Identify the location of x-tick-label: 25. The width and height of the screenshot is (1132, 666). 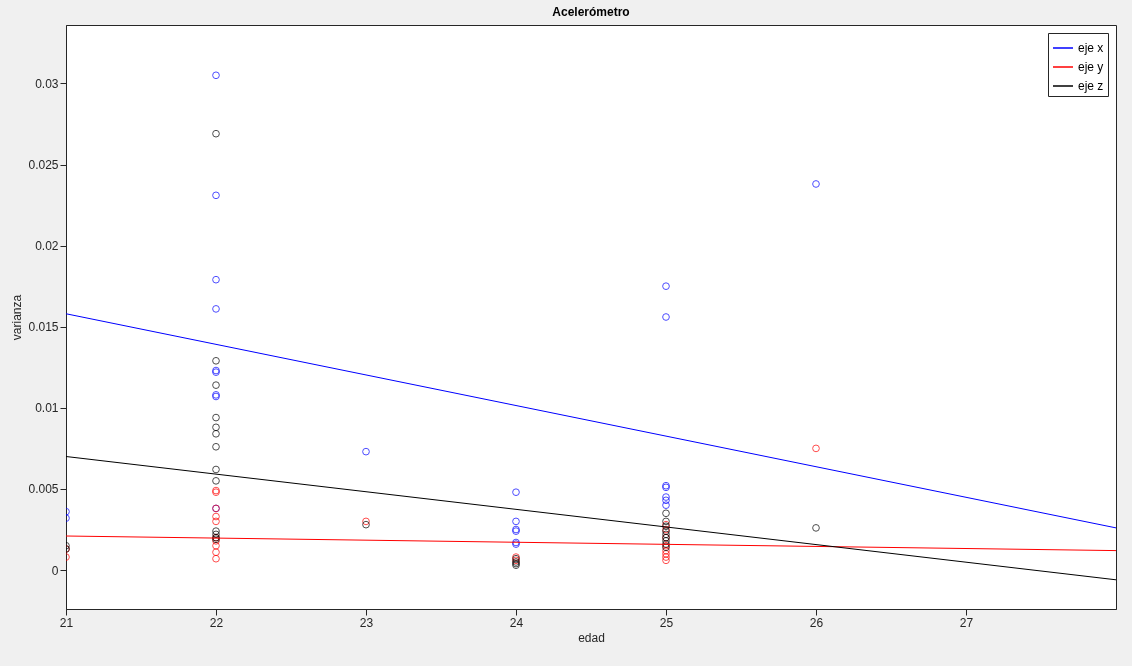
(666, 622).